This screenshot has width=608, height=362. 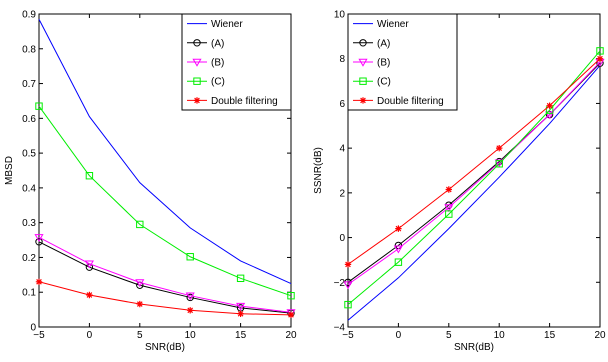 I want to click on series-b, so click(x=165, y=276).